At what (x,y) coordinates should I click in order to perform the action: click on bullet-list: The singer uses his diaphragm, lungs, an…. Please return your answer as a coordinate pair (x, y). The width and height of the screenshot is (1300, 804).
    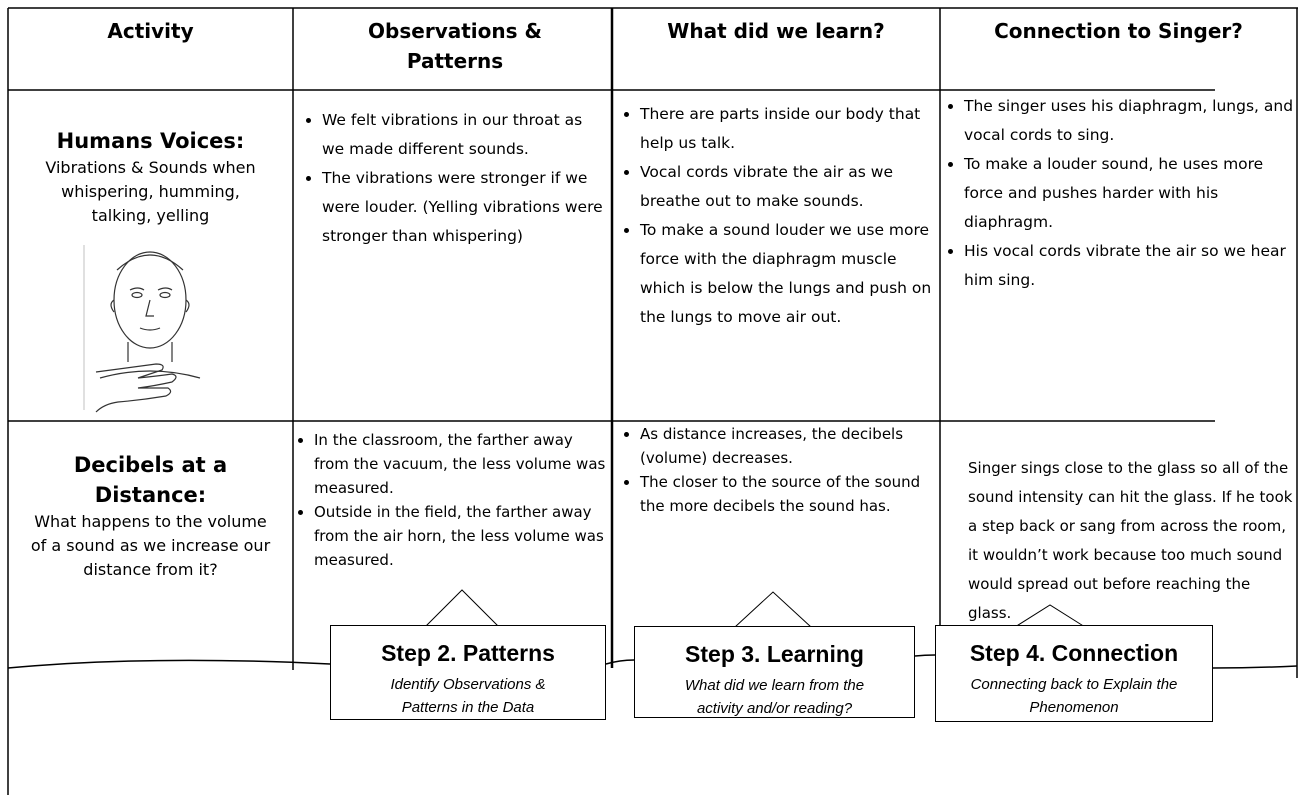
    Looking at the image, I should click on (1119, 193).